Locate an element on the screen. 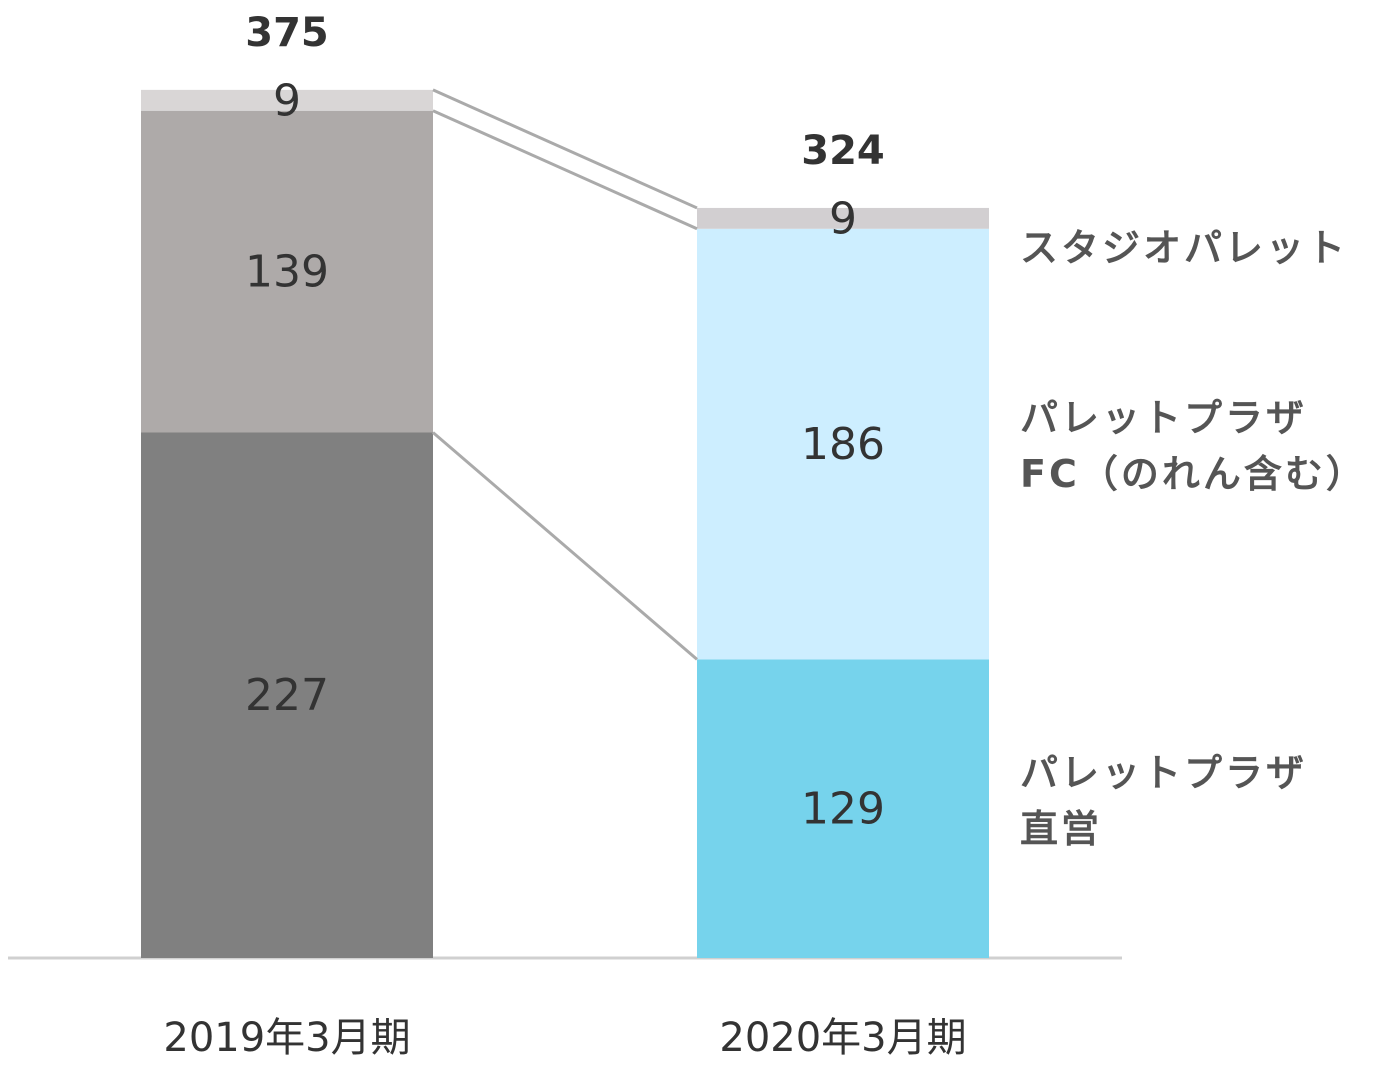 The width and height of the screenshot is (1398, 1065). value-label: 139 is located at coordinates (287, 272).